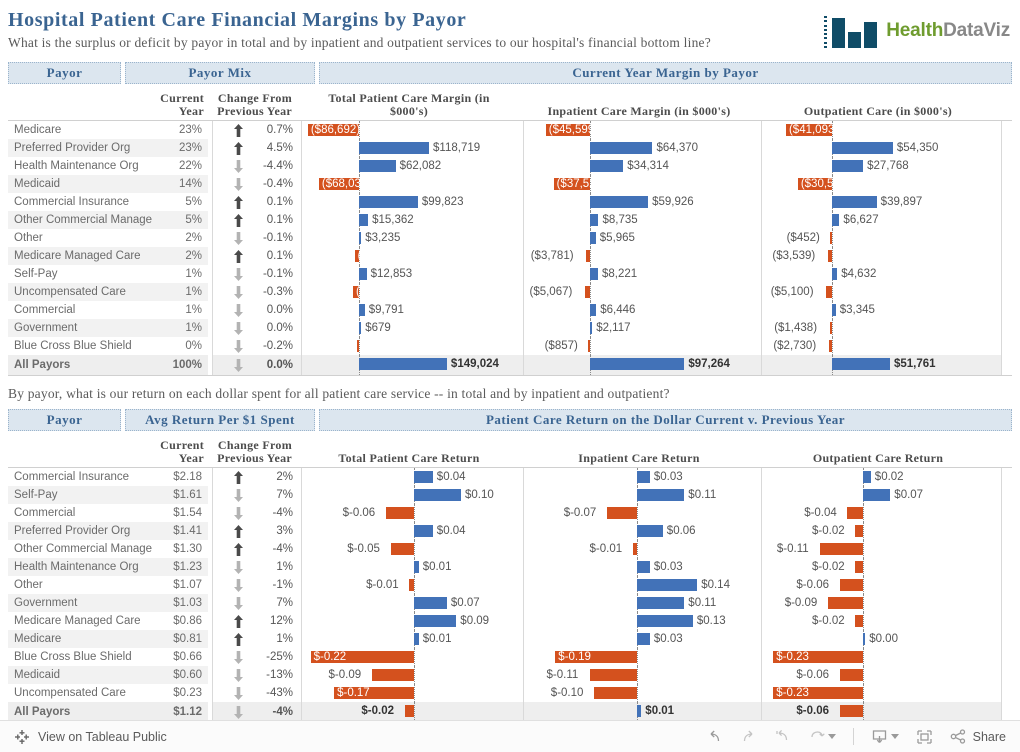 This screenshot has width=1020, height=752. Describe the element at coordinates (643, 585) in the screenshot. I see `bar-chart-cell: $0.14` at that location.